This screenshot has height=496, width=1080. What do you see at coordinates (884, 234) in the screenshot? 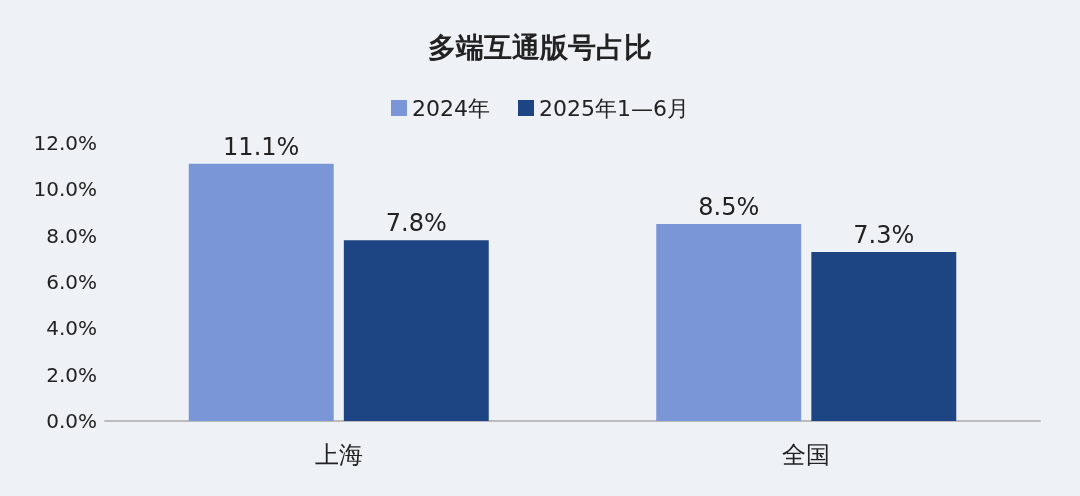
I see `data-label: 7.3%` at bounding box center [884, 234].